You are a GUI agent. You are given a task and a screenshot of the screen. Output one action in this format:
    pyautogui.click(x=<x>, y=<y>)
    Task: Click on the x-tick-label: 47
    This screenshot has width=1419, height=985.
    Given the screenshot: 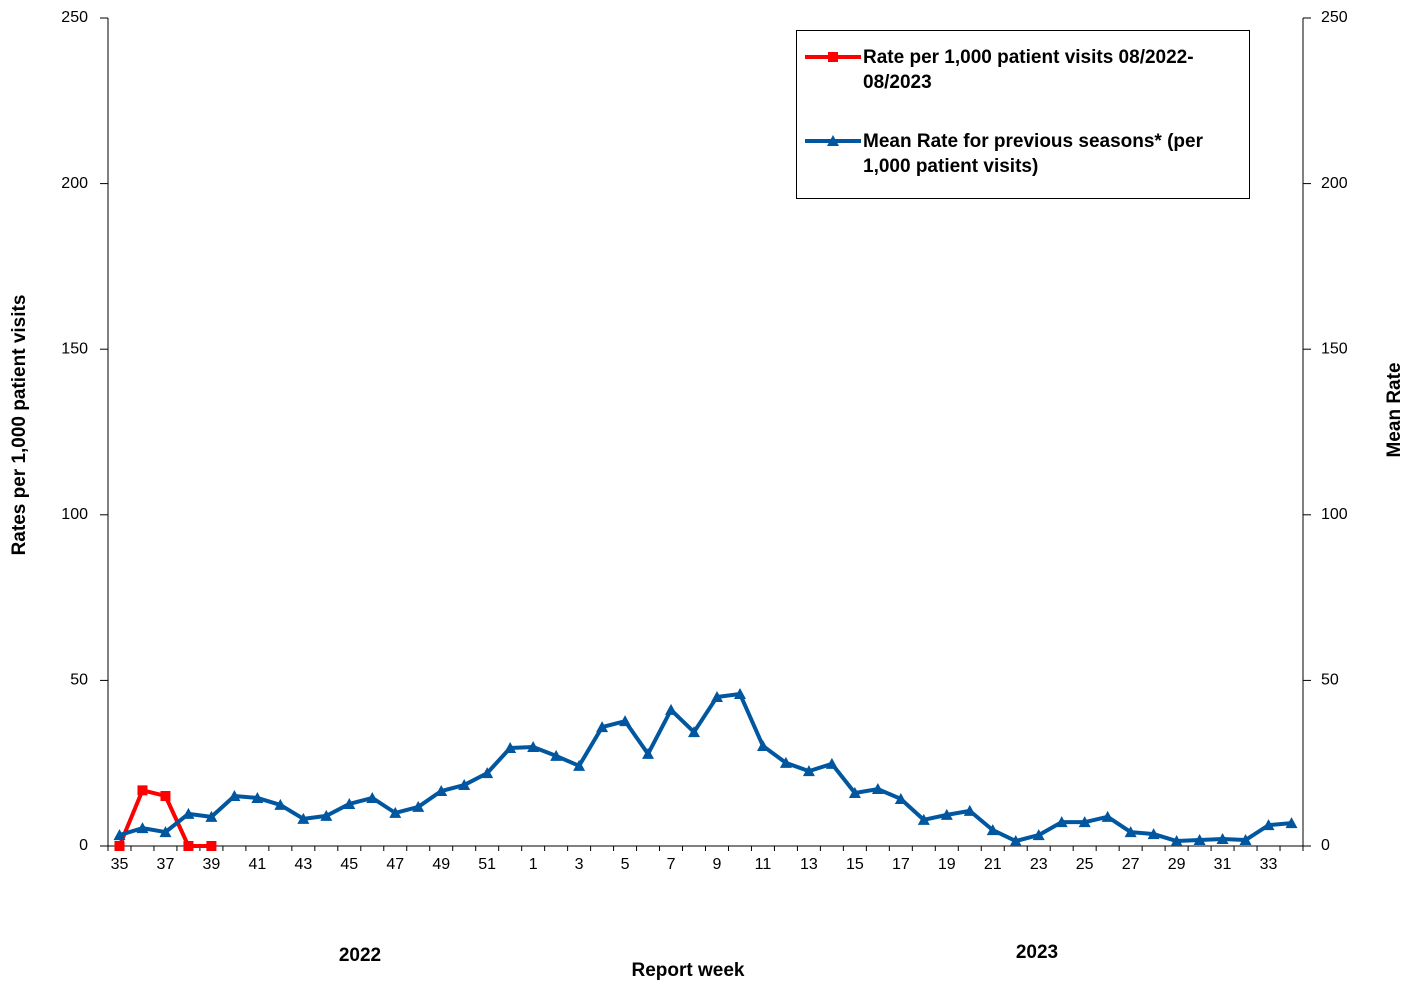 What is the action you would take?
    pyautogui.click(x=395, y=864)
    